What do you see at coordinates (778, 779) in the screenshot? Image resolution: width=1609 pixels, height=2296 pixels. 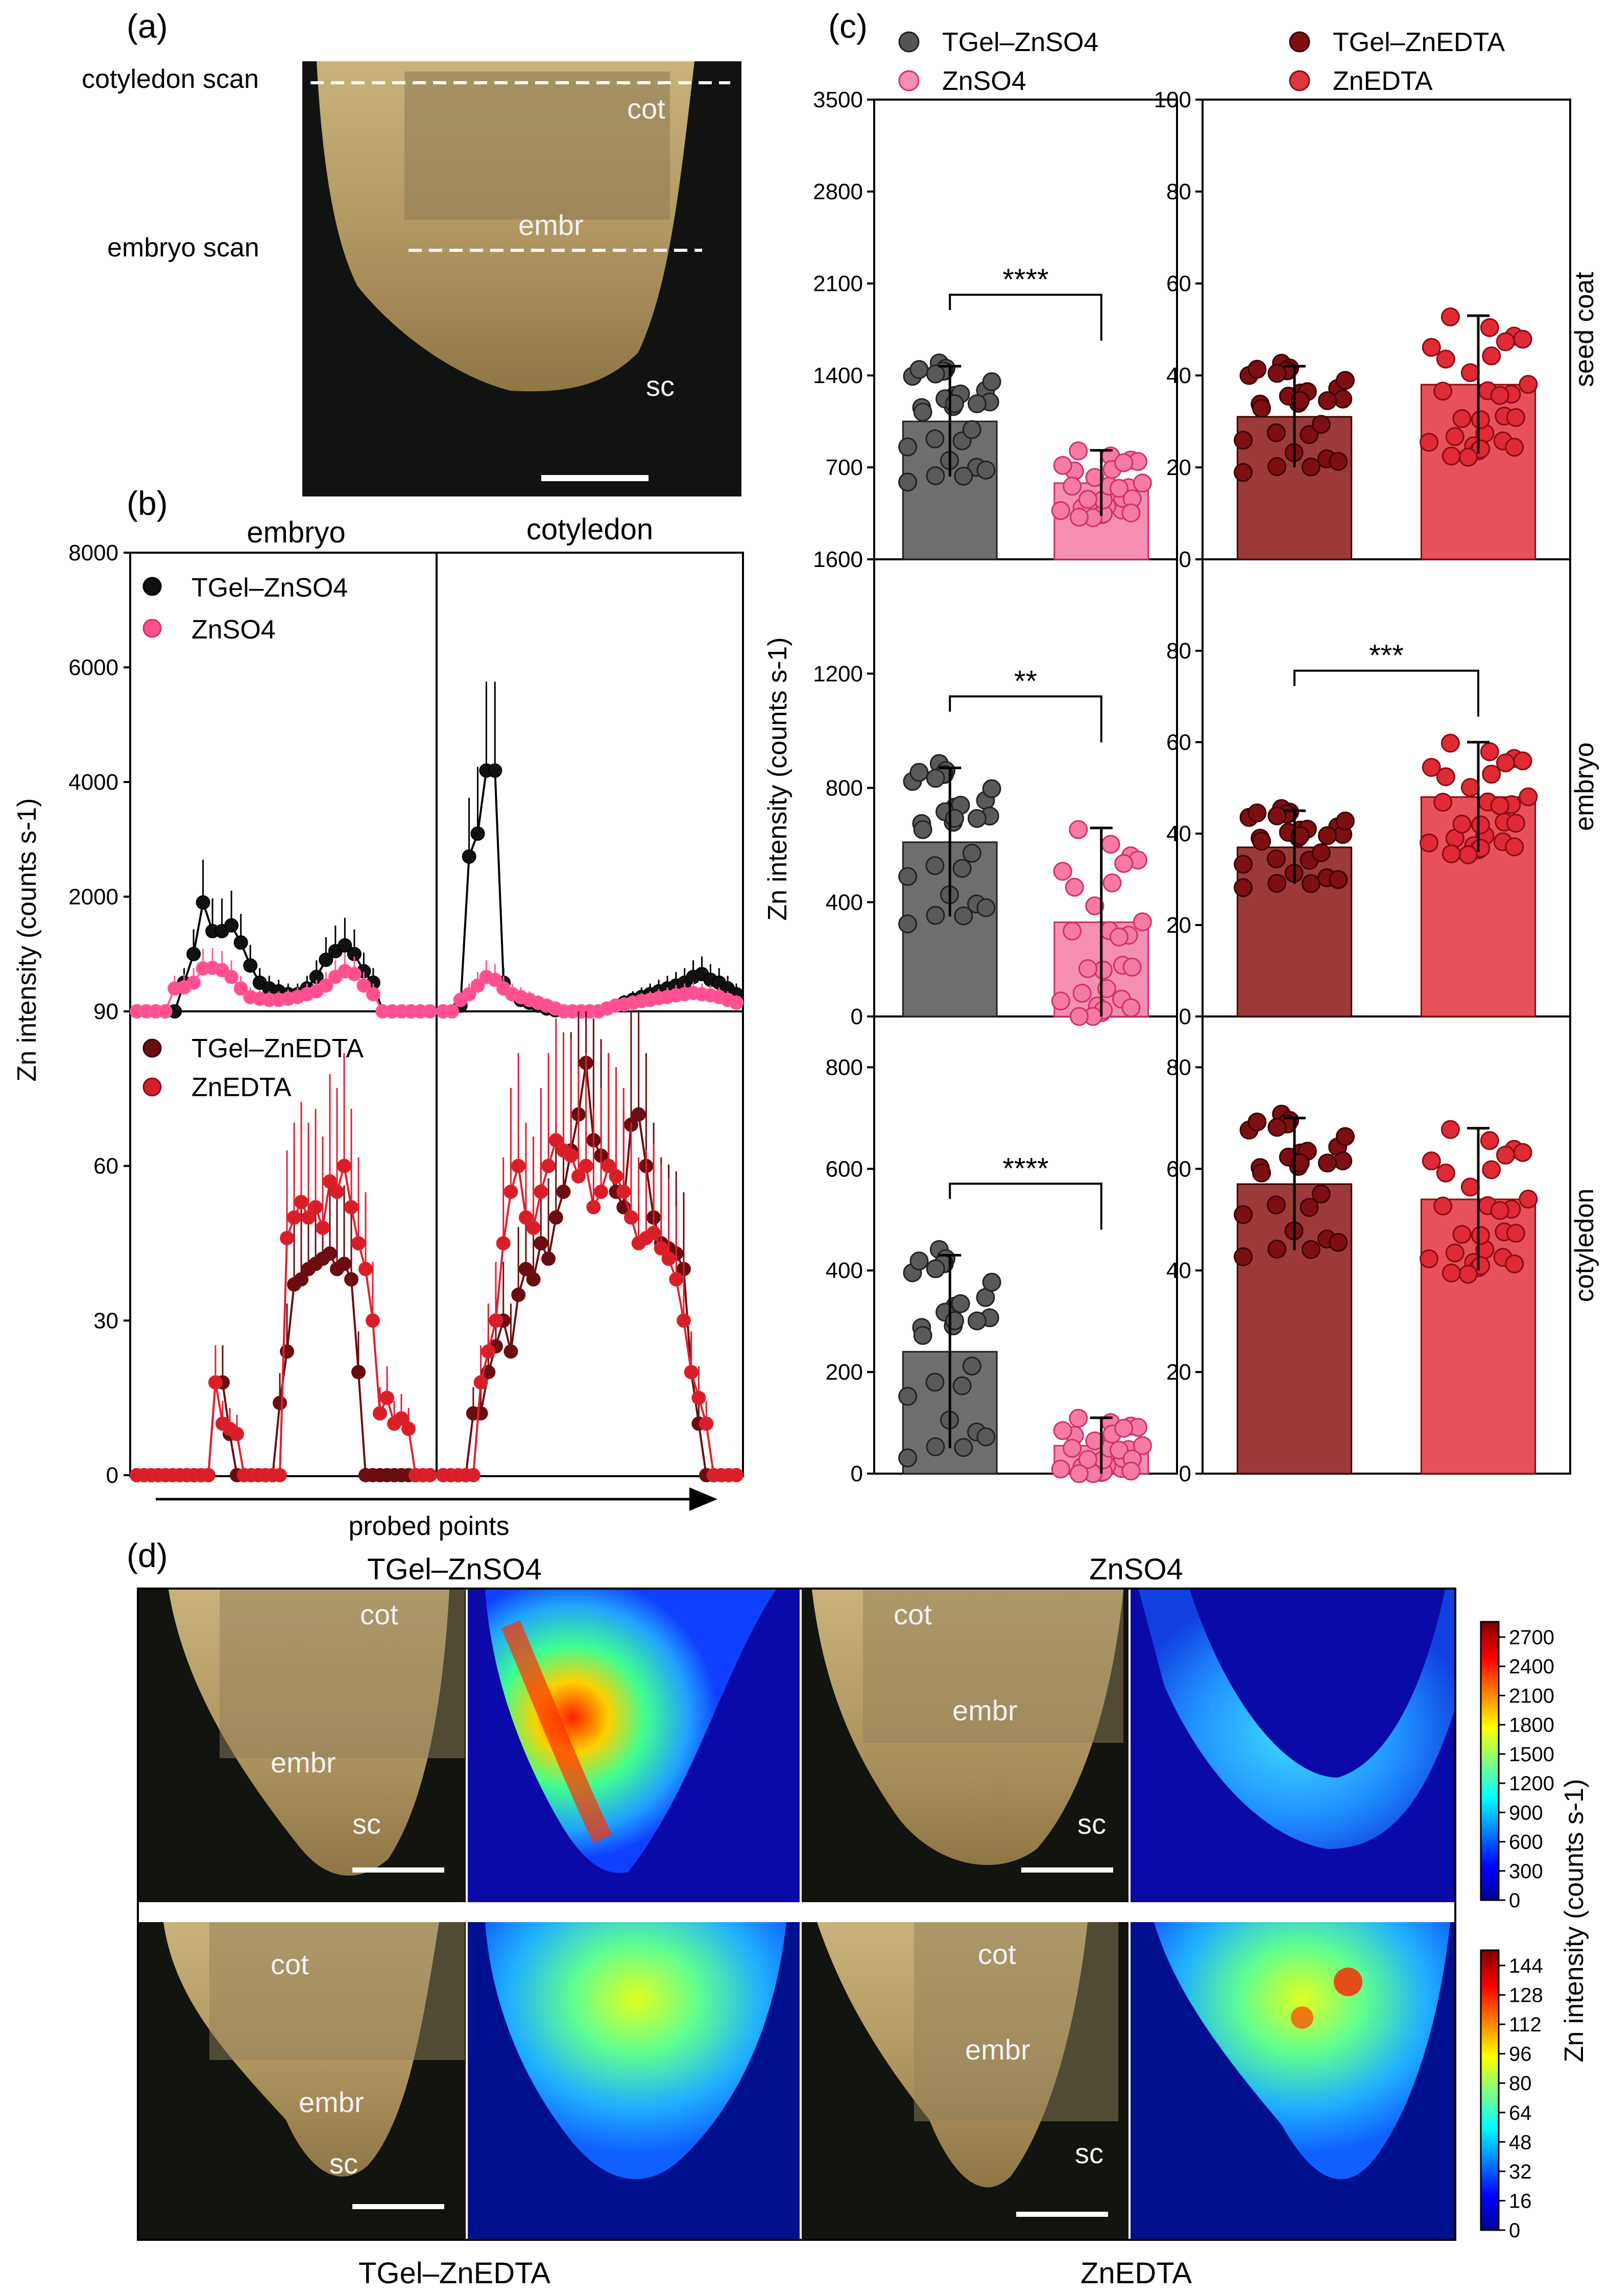 I see `c-ylabel: Zn intensity (counts s-1)` at bounding box center [778, 779].